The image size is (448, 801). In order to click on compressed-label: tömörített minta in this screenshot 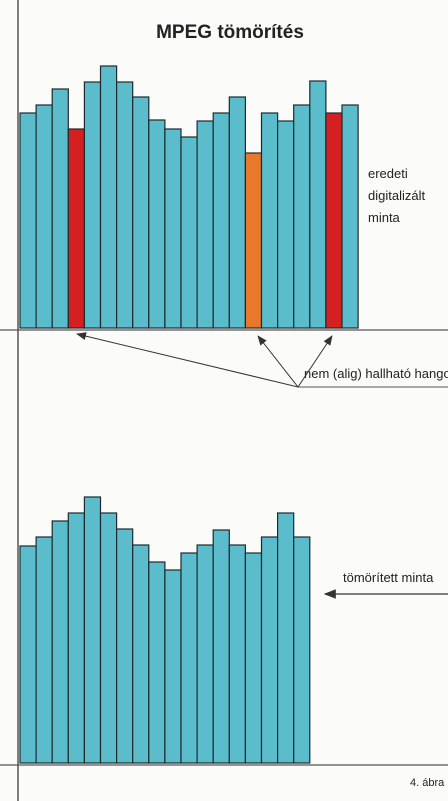, I will do `click(388, 577)`.